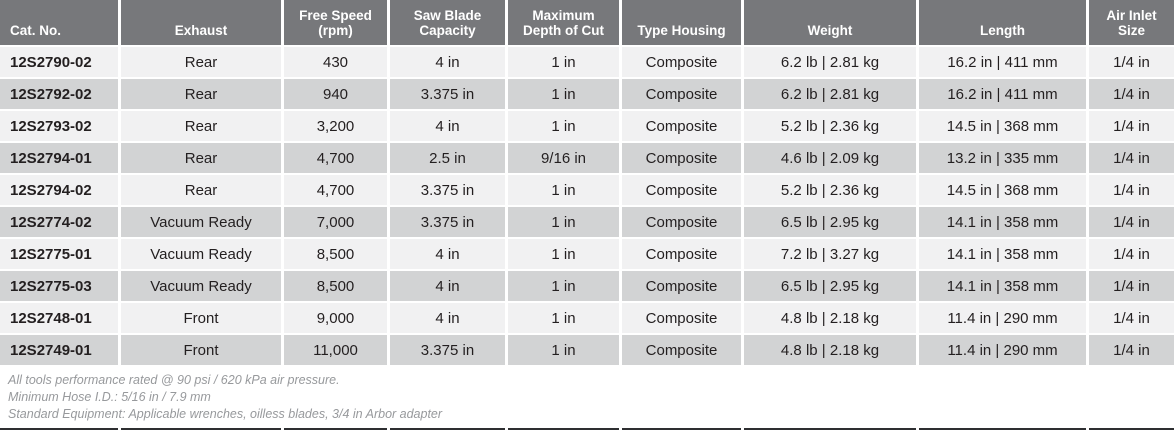 Image resolution: width=1174 pixels, height=430 pixels. What do you see at coordinates (335, 158) in the screenshot?
I see `table-cell: 4,700` at bounding box center [335, 158].